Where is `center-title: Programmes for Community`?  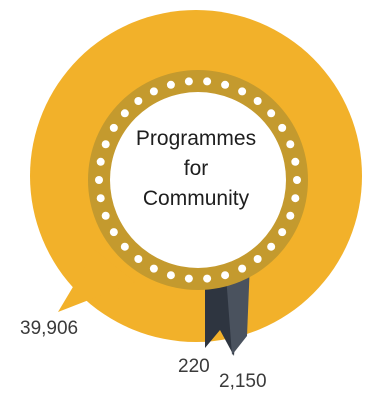 center-title: Programmes for Community is located at coordinates (196, 169).